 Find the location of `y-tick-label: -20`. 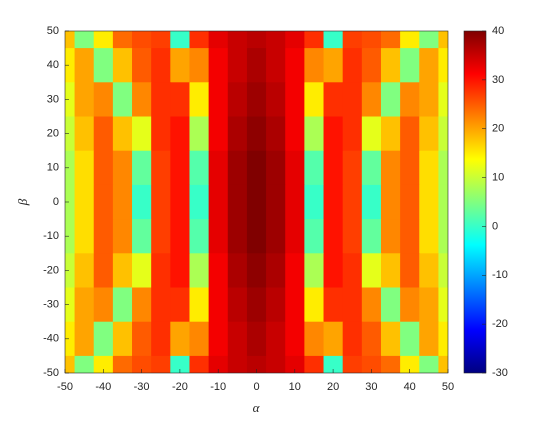

y-tick-label: -20 is located at coordinates (51, 270).